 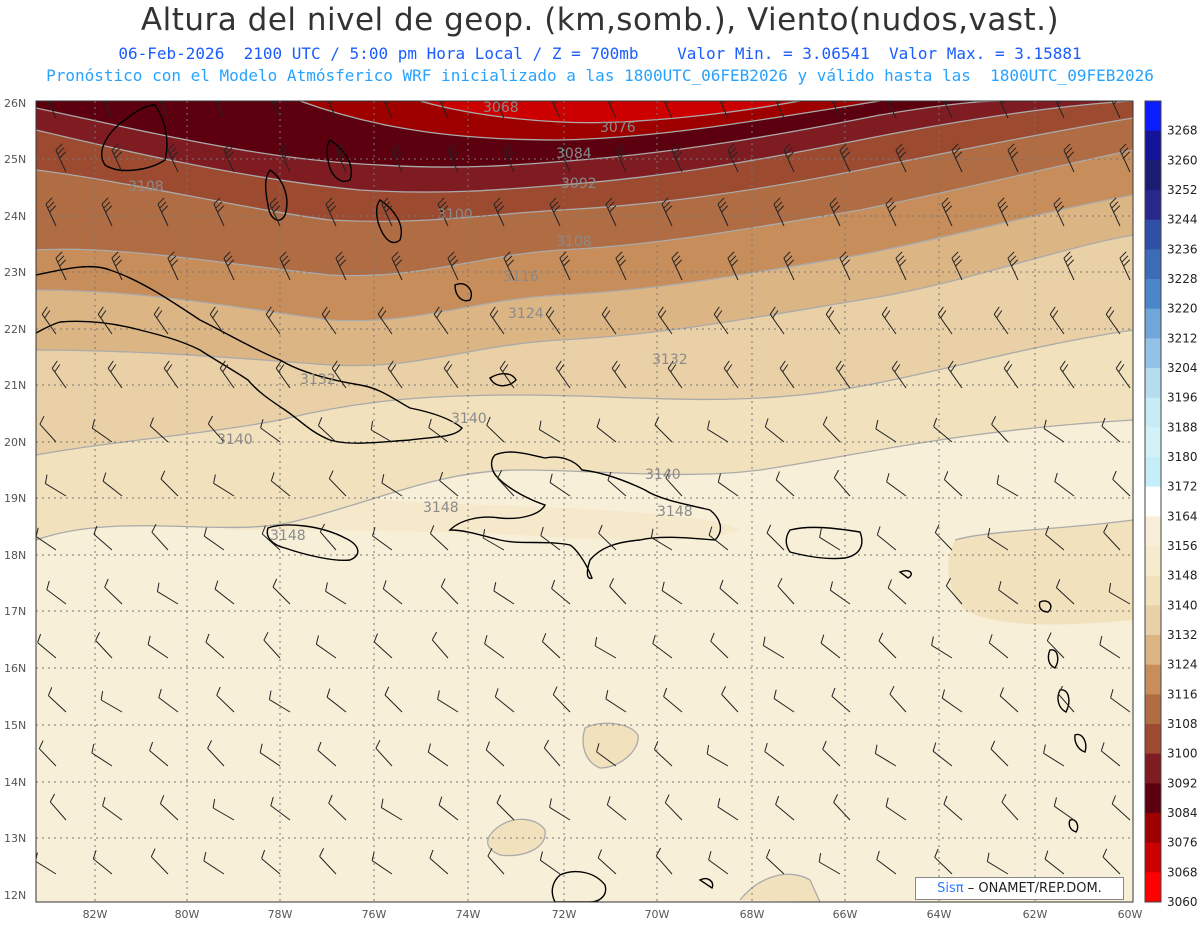 I want to click on lat-label: 23N, so click(x=15, y=272).